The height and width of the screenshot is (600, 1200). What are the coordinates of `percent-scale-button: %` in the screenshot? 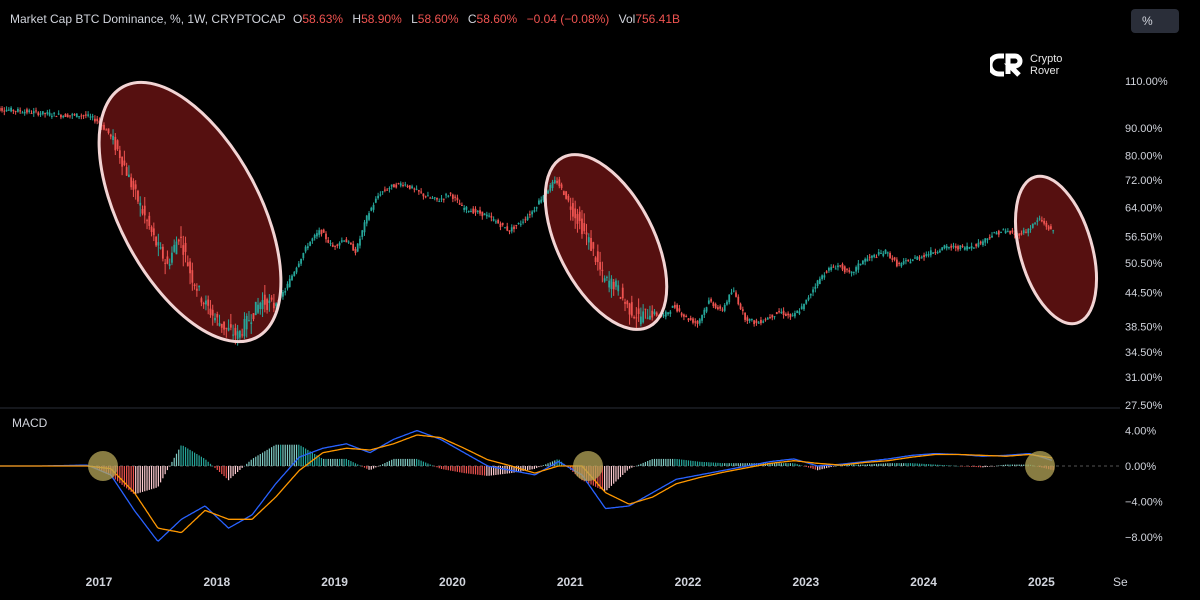 It's located at (1155, 21).